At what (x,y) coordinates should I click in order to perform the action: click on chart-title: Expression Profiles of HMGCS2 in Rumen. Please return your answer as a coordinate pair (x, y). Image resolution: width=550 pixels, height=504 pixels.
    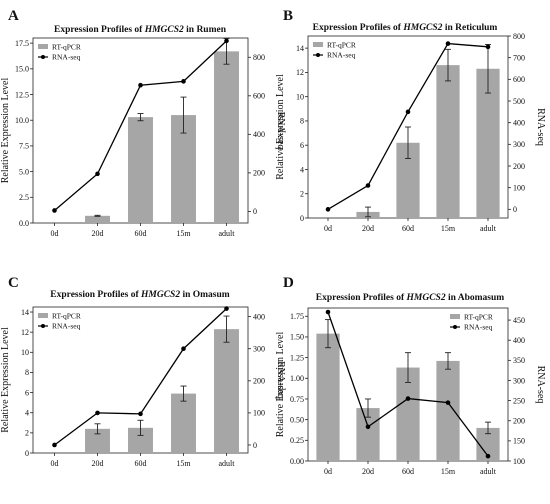
    Looking at the image, I should click on (140, 30).